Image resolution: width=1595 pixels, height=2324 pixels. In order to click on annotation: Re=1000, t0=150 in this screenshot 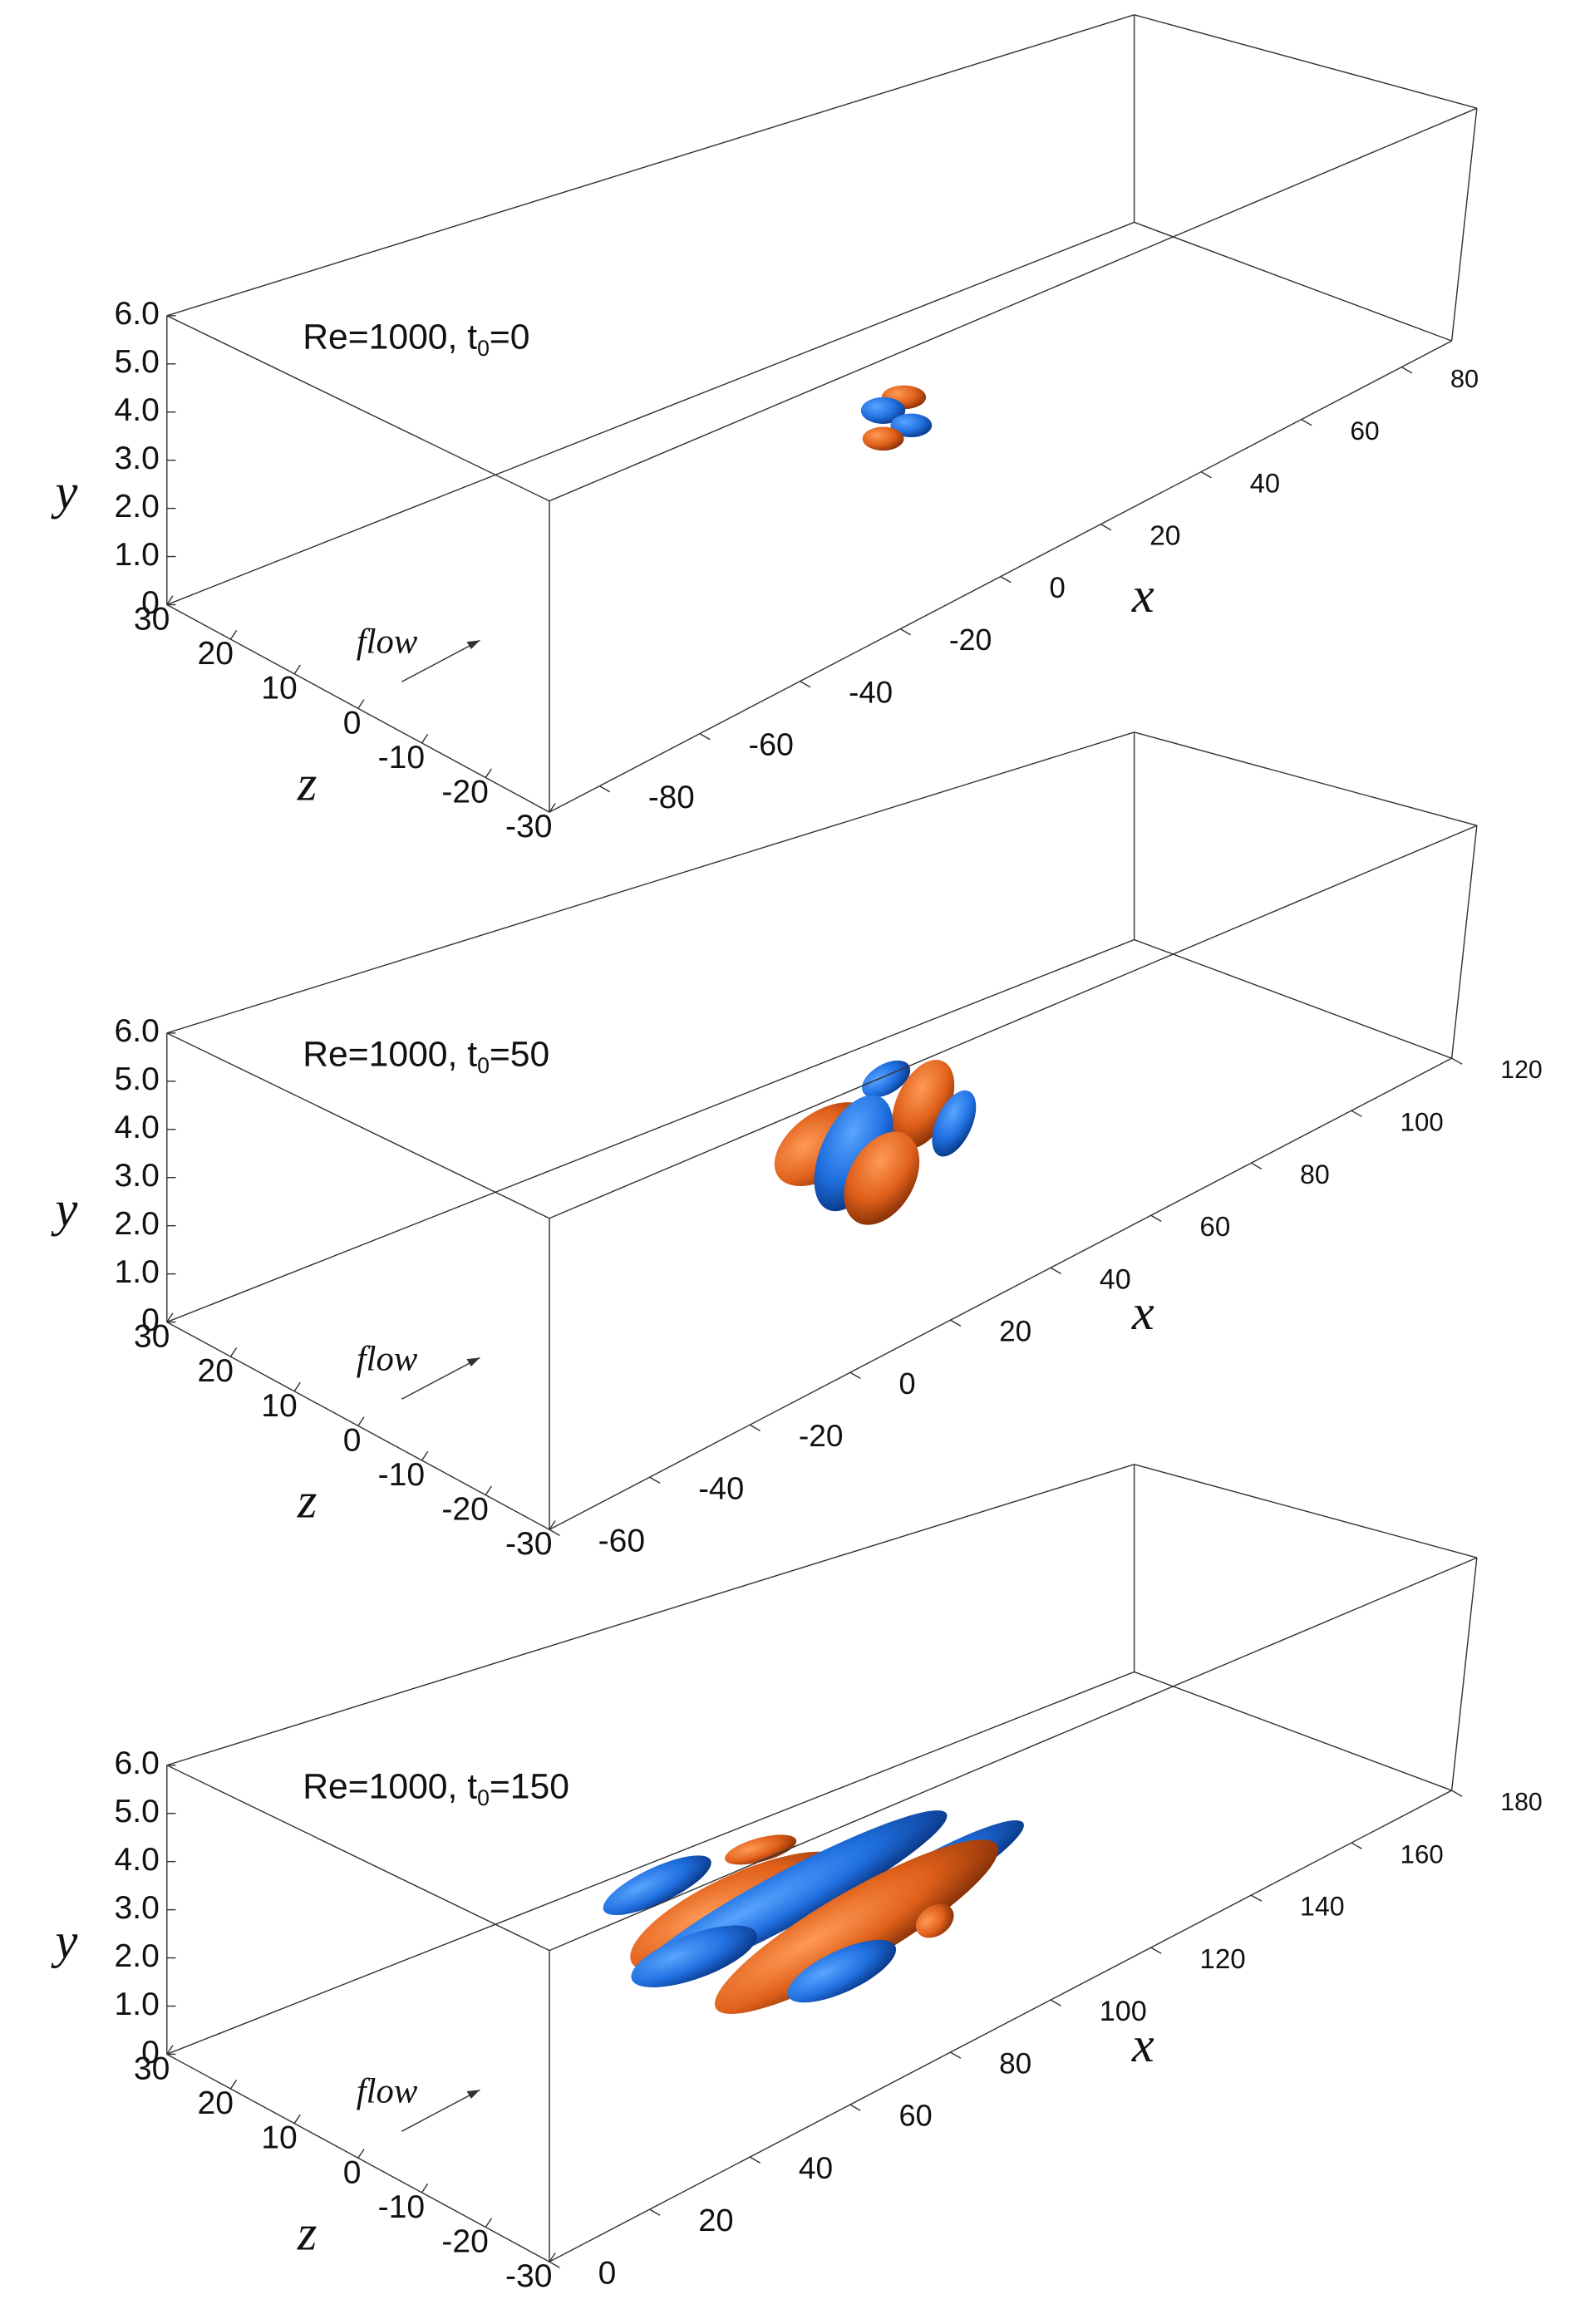, I will do `click(436, 1788)`.